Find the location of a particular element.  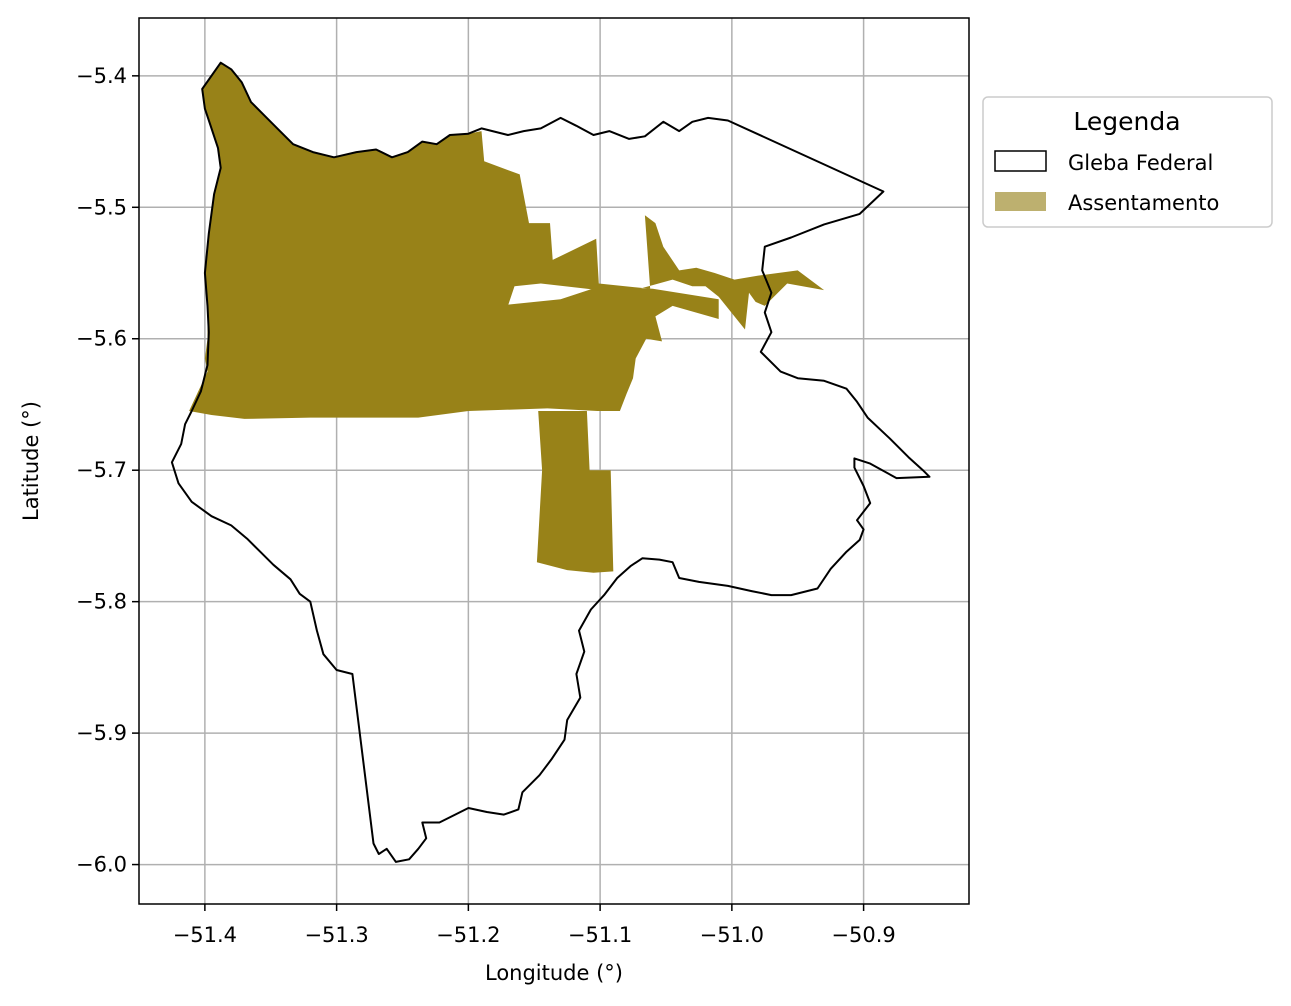

x-tick-label: −51.2 is located at coordinates (468, 935).